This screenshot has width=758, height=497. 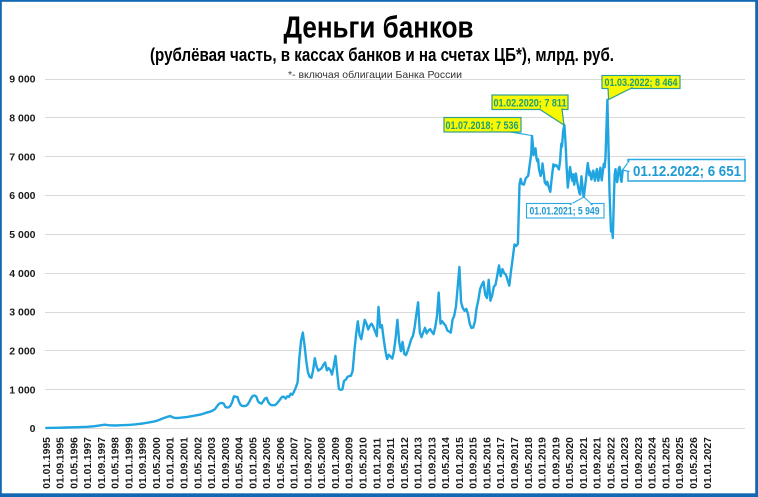 What do you see at coordinates (708, 463) in the screenshot?
I see `svg-text: 01.01.2027` at bounding box center [708, 463].